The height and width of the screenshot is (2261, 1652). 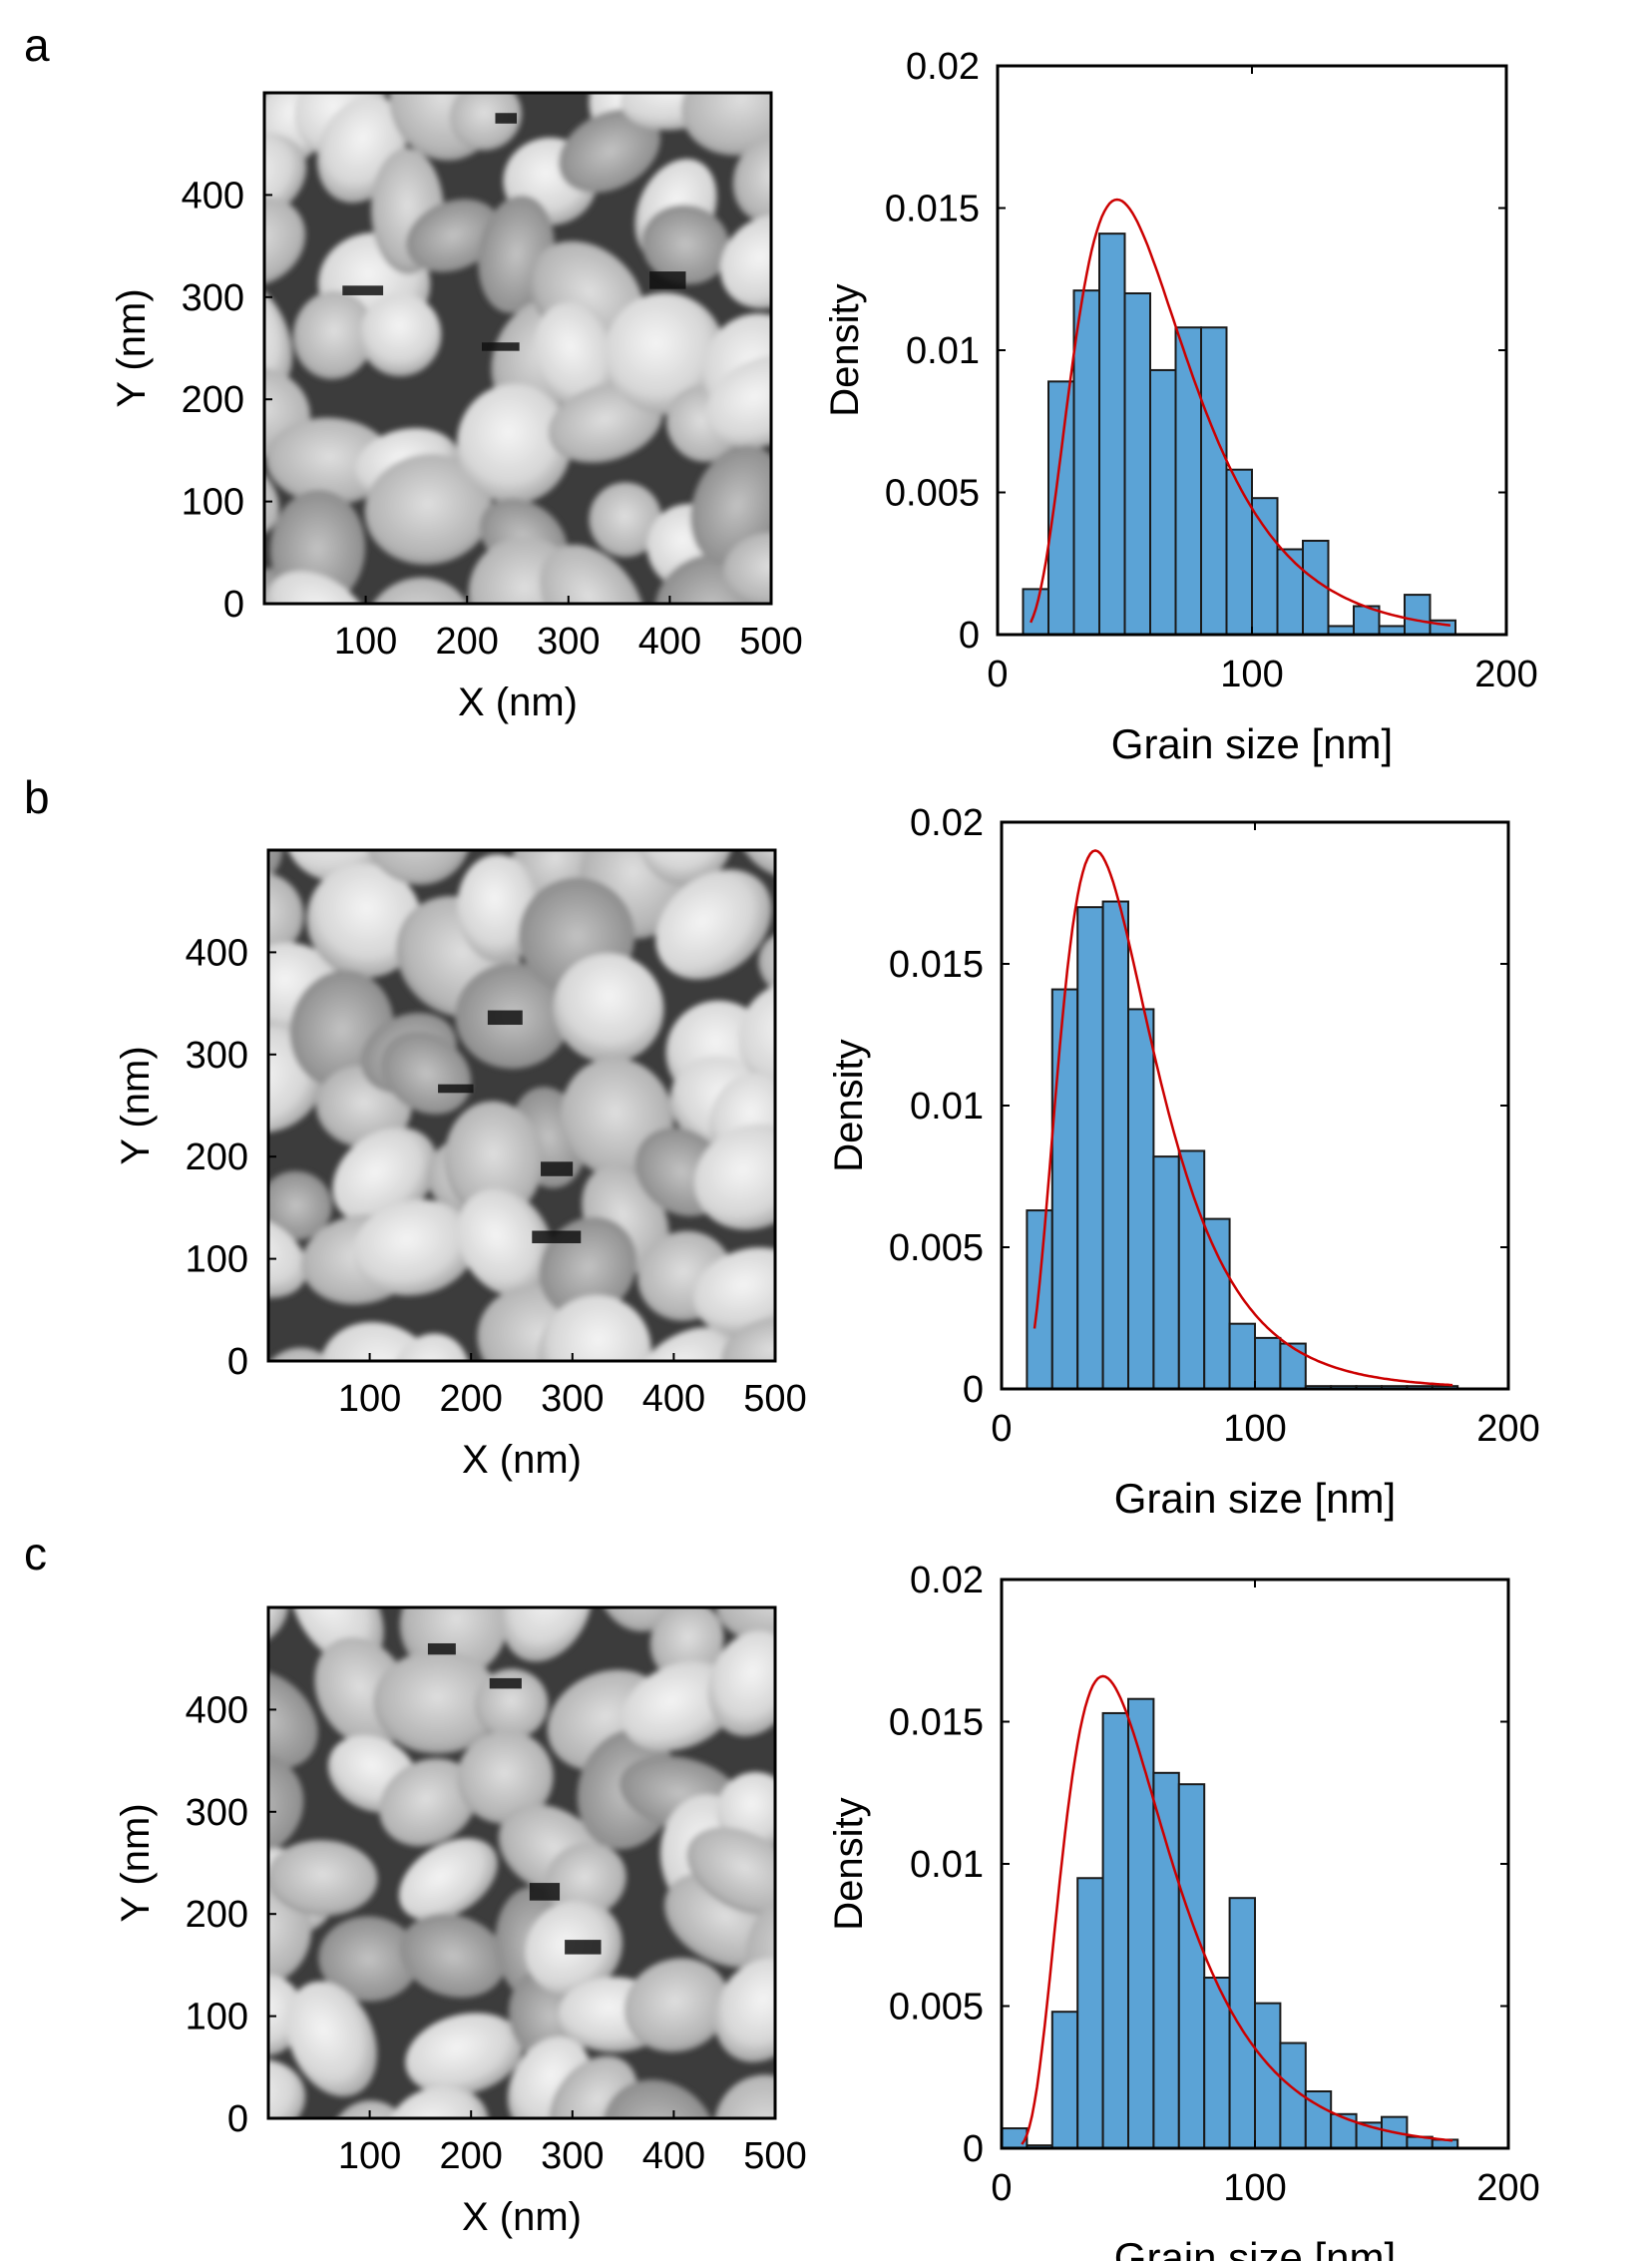 What do you see at coordinates (217, 1813) in the screenshot?
I see `afm-ytick-label: 300` at bounding box center [217, 1813].